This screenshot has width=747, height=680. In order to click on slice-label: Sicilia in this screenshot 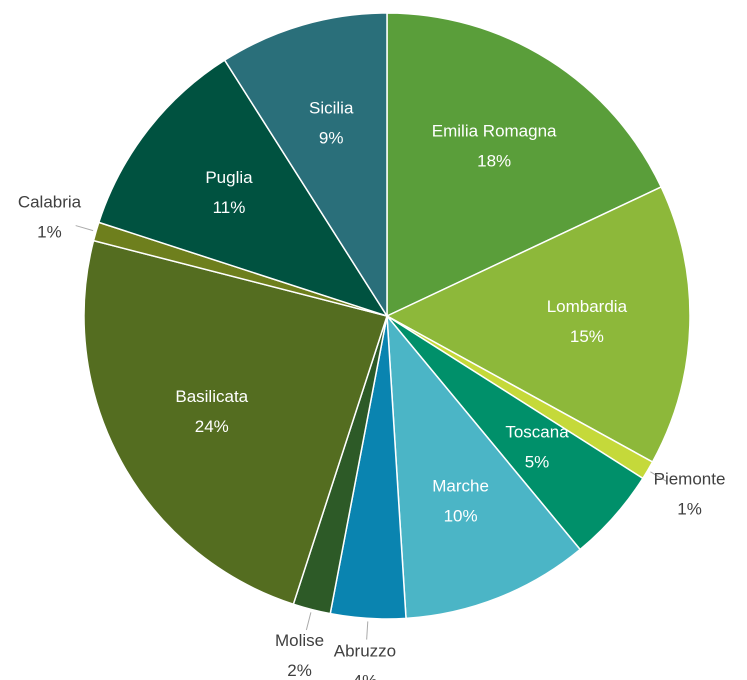, I will do `click(331, 107)`.